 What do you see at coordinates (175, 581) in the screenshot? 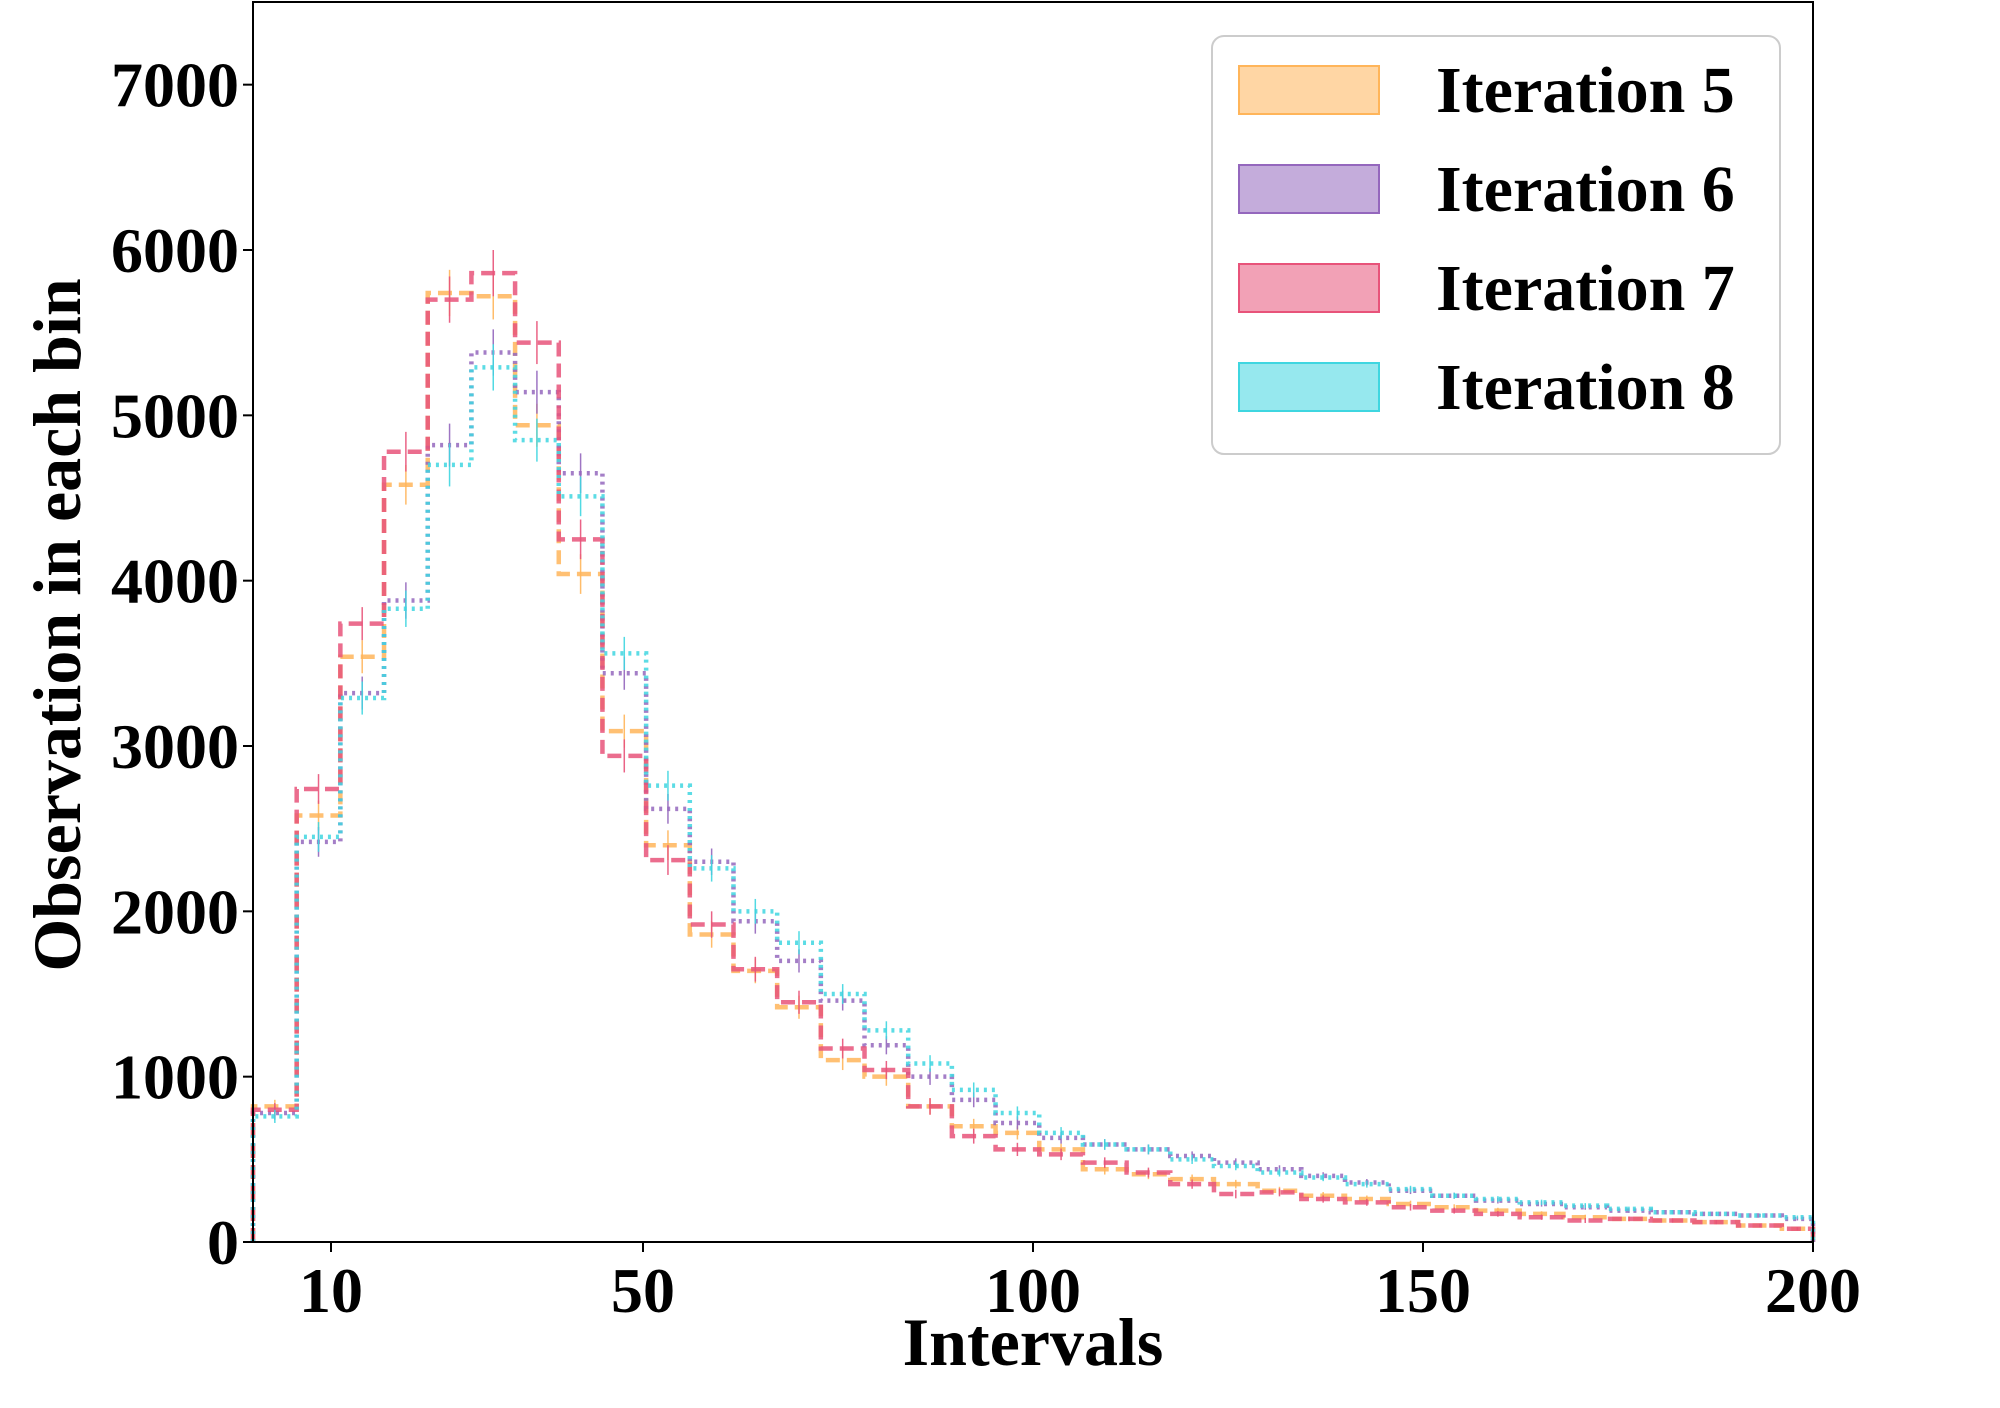
I see `y-tick-label: 4000` at bounding box center [175, 581].